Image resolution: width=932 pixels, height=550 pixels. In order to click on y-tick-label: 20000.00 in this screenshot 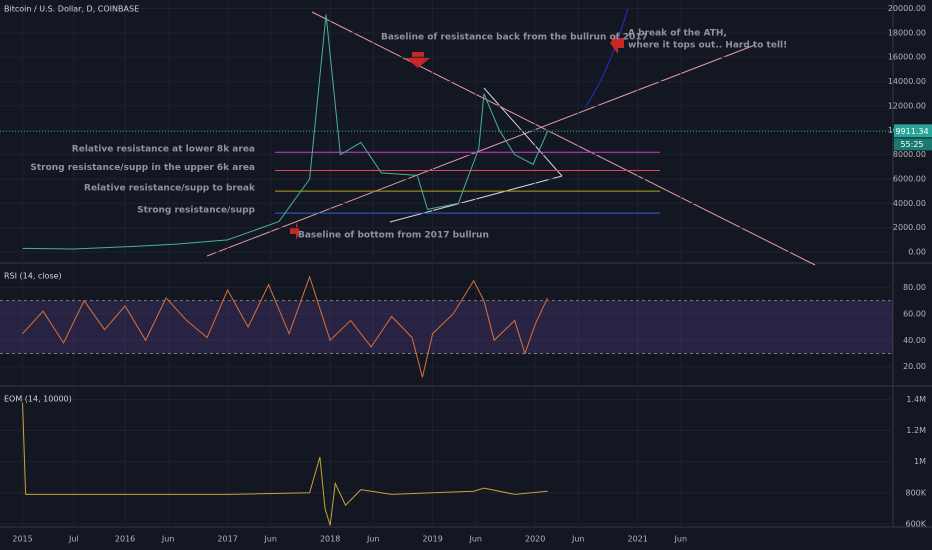, I will do `click(907, 8)`.